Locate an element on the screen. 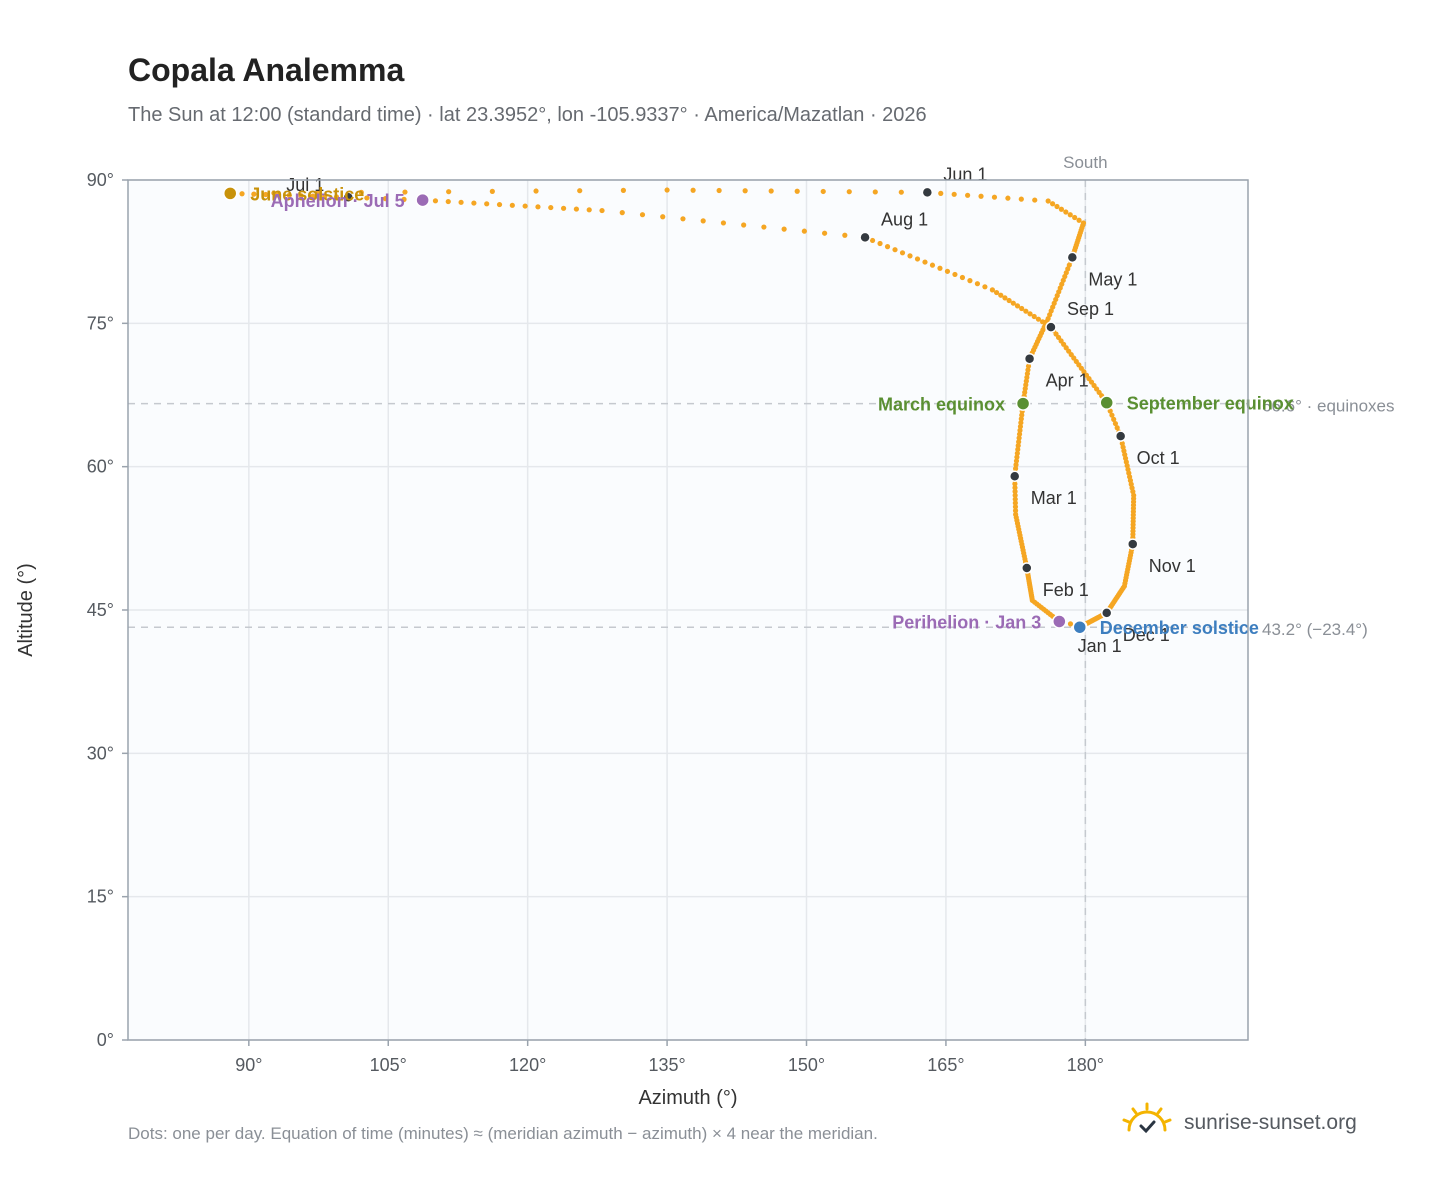  month-marker-label: Dec 1 is located at coordinates (1146, 635).